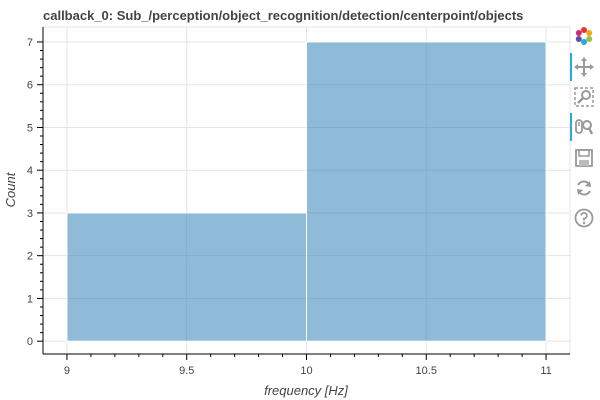 Image resolution: width=600 pixels, height=400 pixels. Describe the element at coordinates (30, 342) in the screenshot. I see `y-tick-label: 0` at that location.